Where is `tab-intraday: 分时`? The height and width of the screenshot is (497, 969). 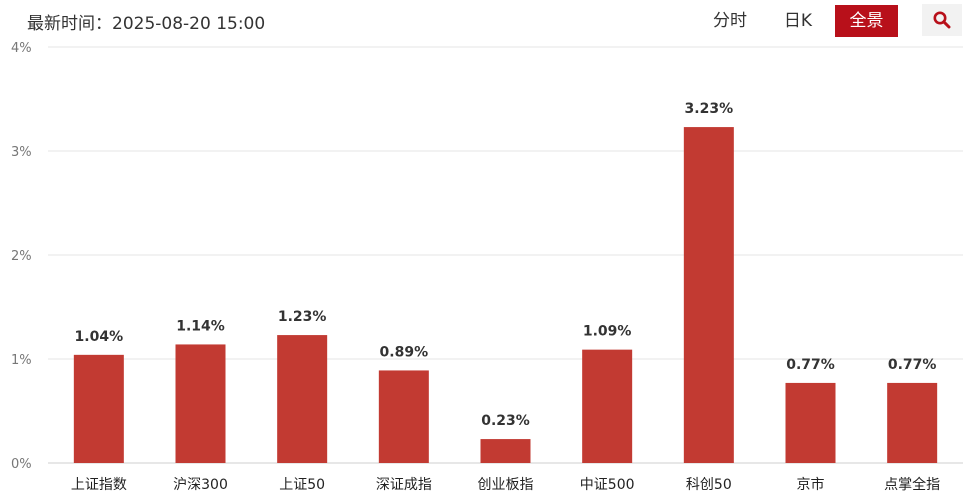 tab-intraday: 分时 is located at coordinates (730, 21).